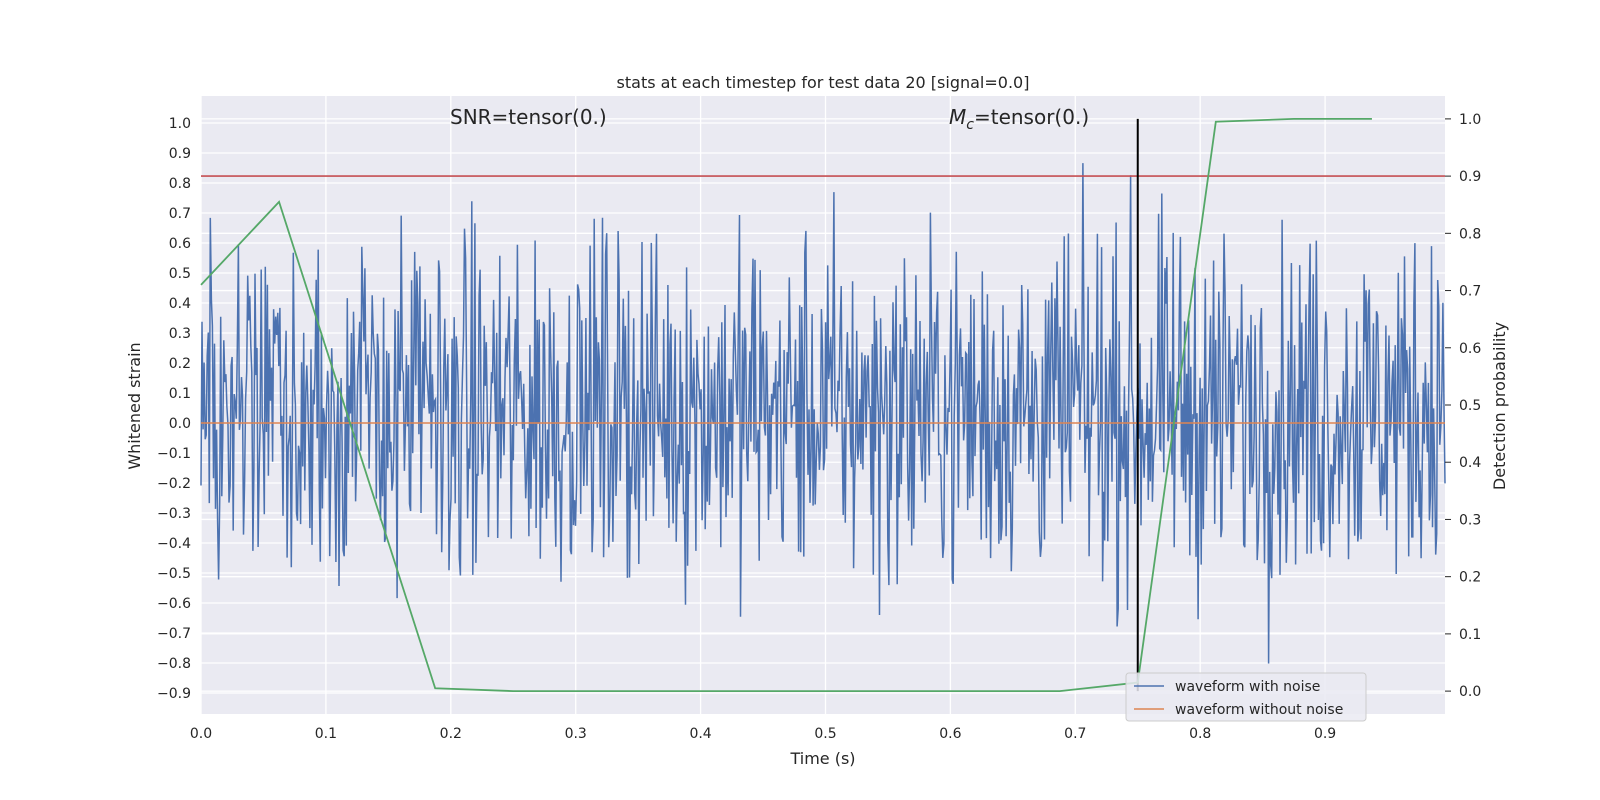 The image size is (1600, 800). What do you see at coordinates (1259, 710) in the screenshot?
I see `legend-label-waveform-without-noise: waveform without noise` at bounding box center [1259, 710].